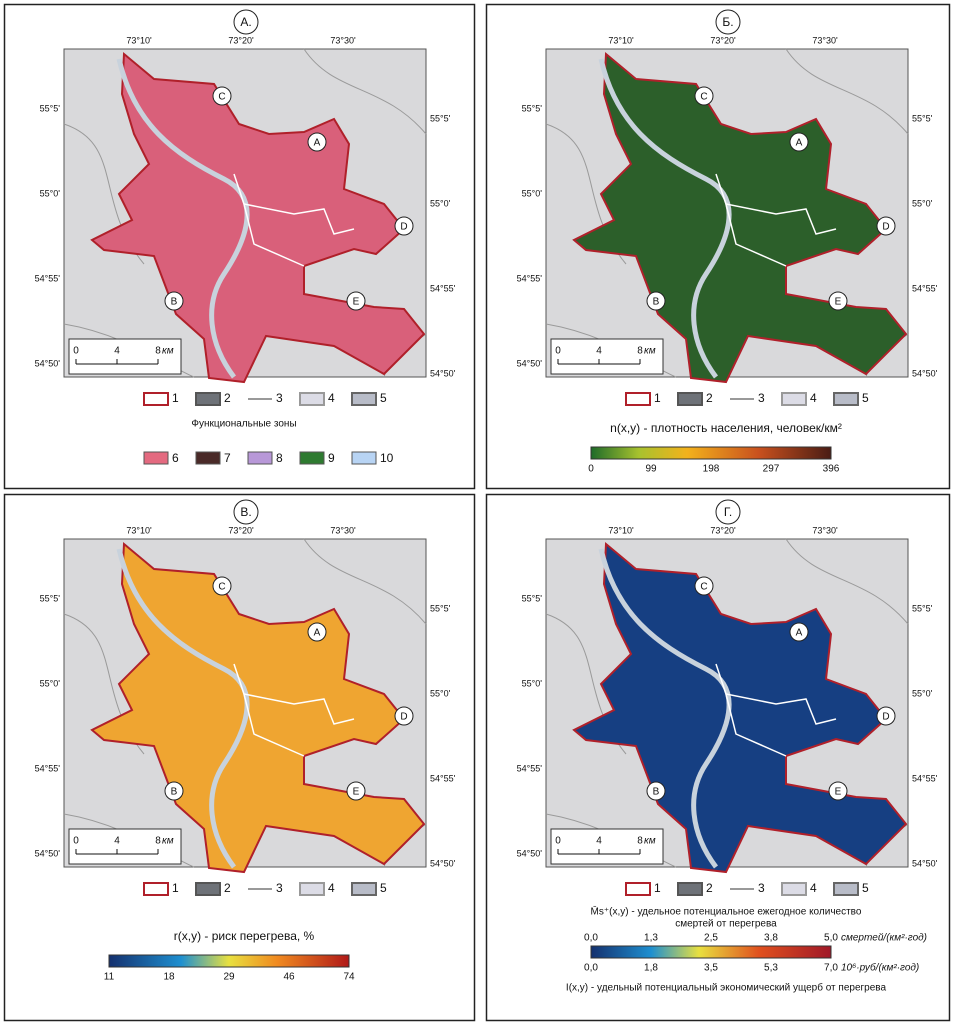 The image size is (953, 1024). I want to click on colorbar-tick: 0, so click(591, 469).